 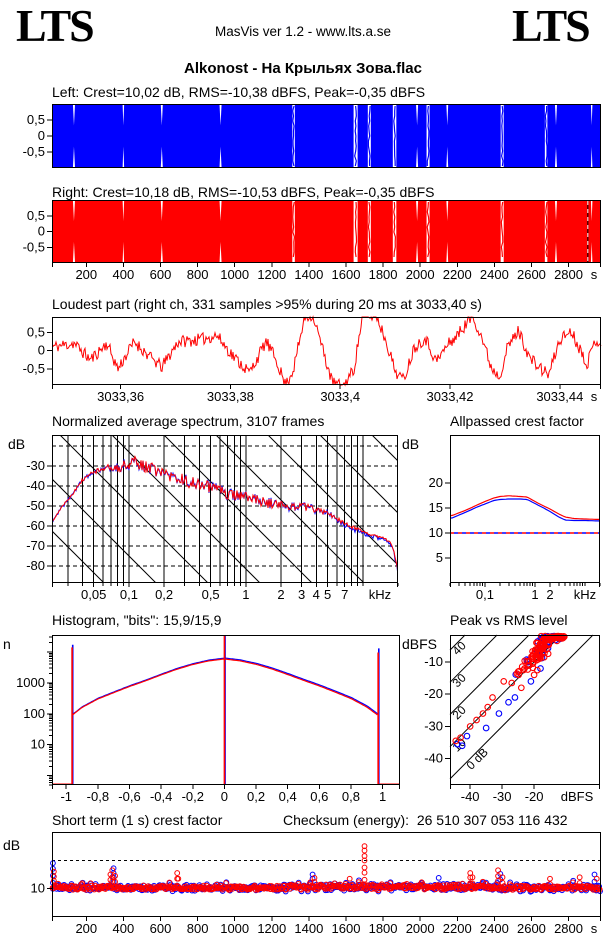 I want to click on svg-text: -10, so click(x=433, y=661).